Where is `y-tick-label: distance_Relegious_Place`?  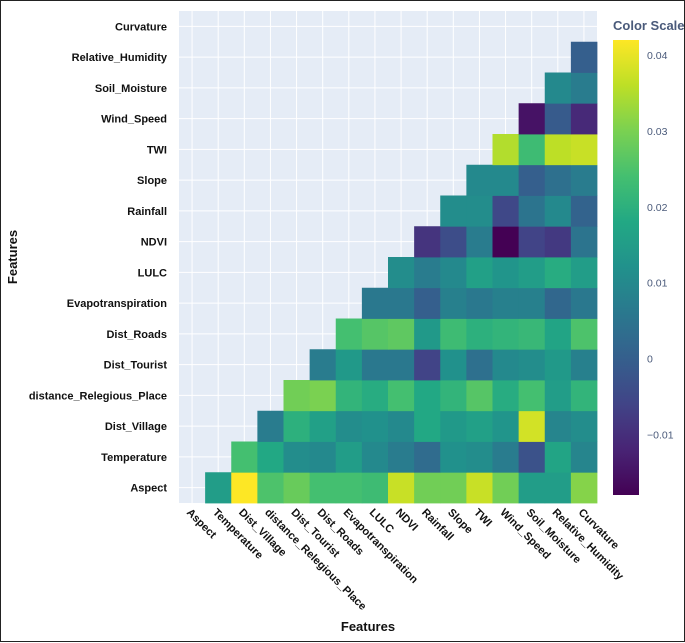 y-tick-label: distance_Relegious_Place is located at coordinates (98, 396).